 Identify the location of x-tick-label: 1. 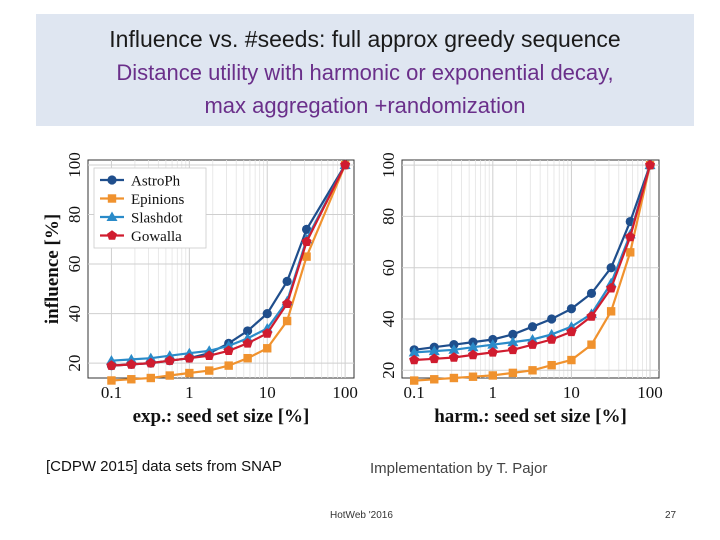
(493, 392).